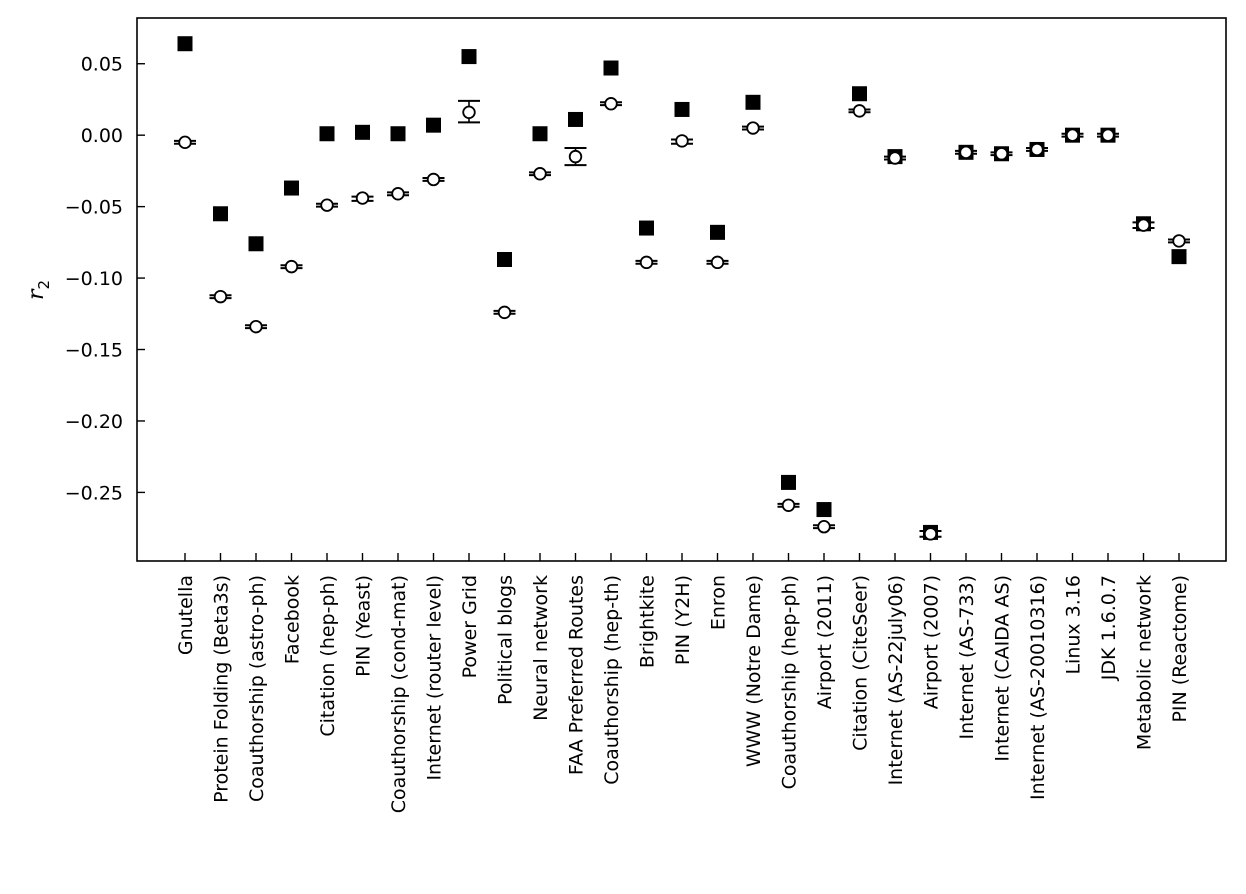 The height and width of the screenshot is (894, 1246). What do you see at coordinates (94, 351) in the screenshot?
I see `y-tick-label: −0.15` at bounding box center [94, 351].